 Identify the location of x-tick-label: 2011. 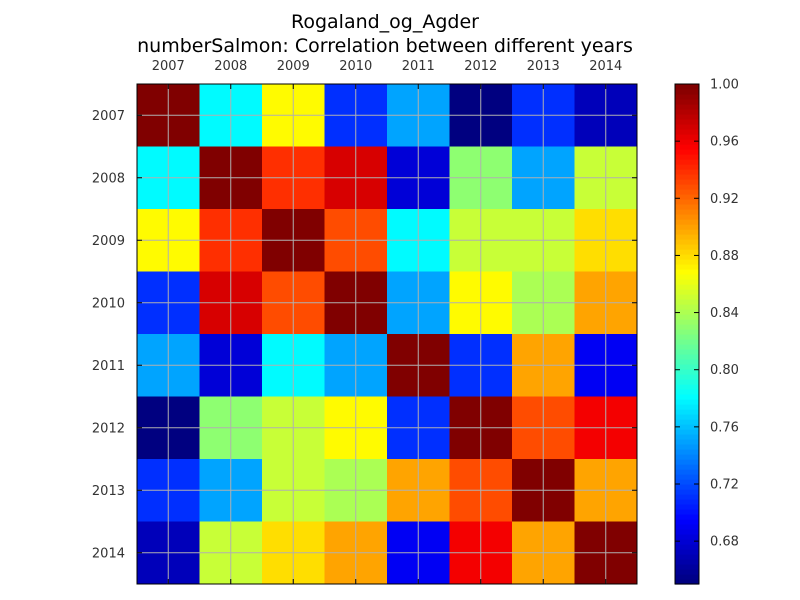
(418, 66).